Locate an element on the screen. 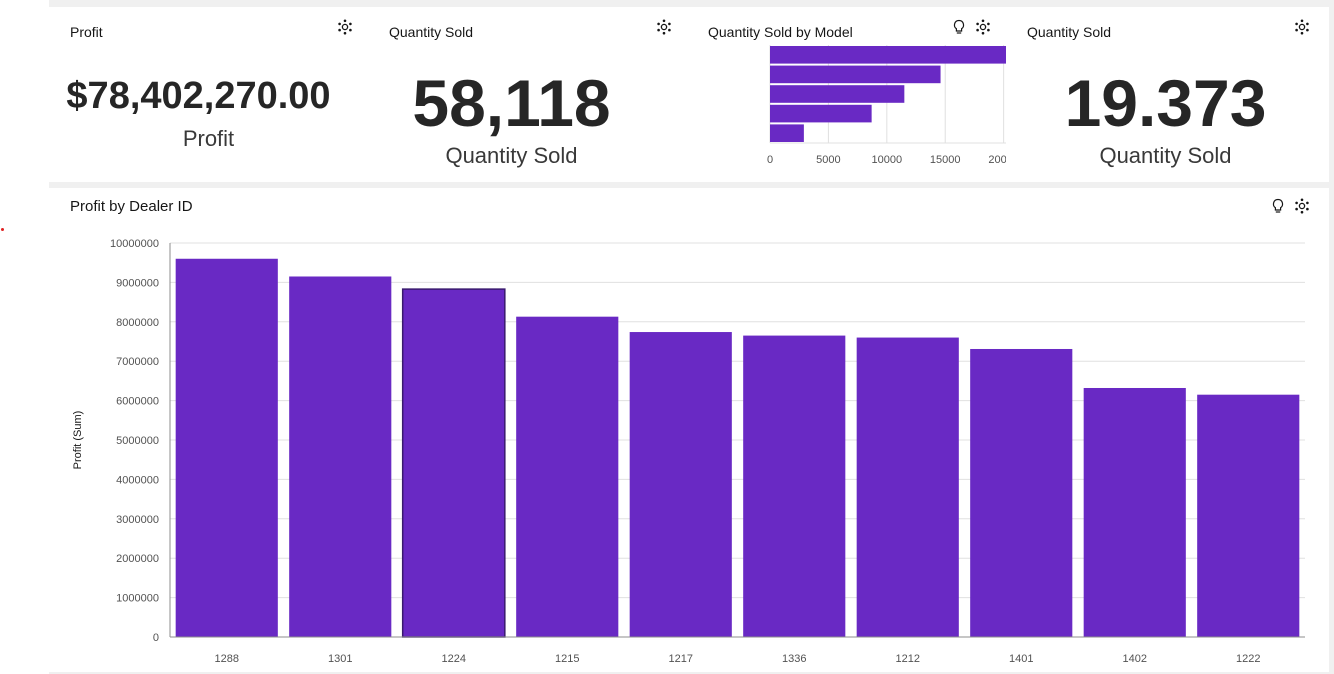 Image resolution: width=1334 pixels, height=674 pixels. y-tick-label: 8000000 is located at coordinates (137, 323).